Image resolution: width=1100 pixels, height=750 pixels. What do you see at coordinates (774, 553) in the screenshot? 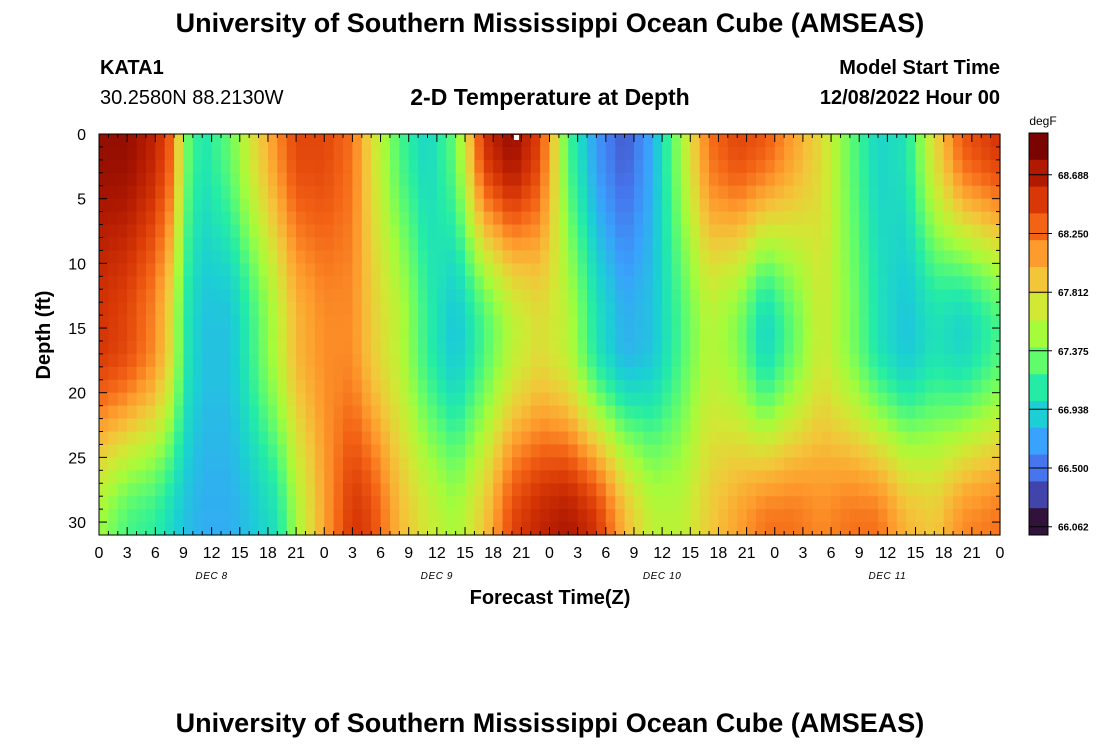
I see `x-tick-label: 0` at bounding box center [774, 553].